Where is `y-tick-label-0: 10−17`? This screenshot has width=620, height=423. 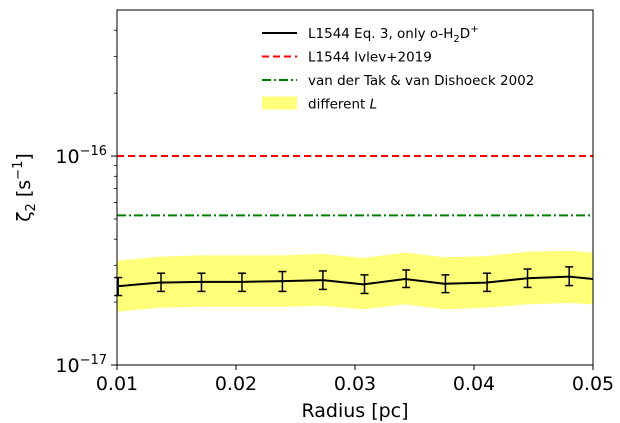 y-tick-label-0: 10−17 is located at coordinates (81, 365).